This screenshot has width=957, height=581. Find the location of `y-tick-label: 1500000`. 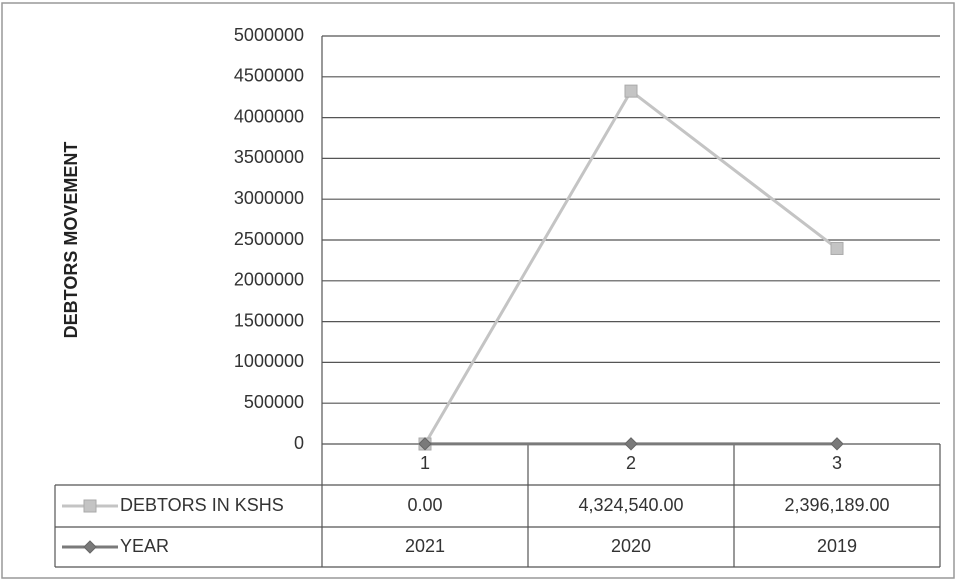

y-tick-label: 1500000 is located at coordinates (269, 320).